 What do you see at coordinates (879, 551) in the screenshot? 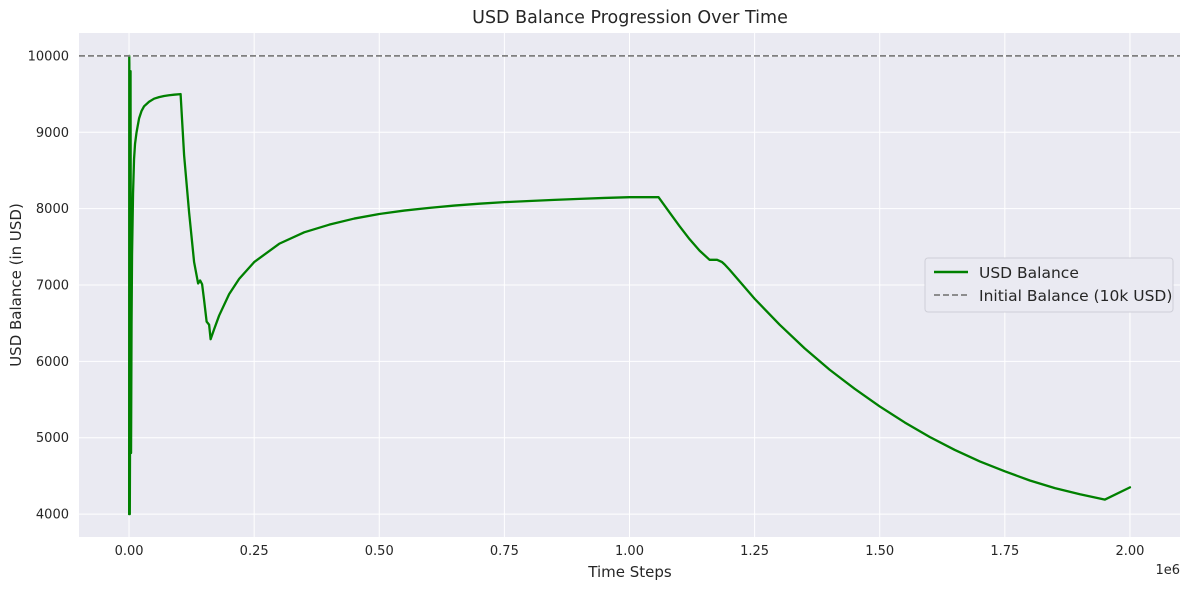
I see `x-tick-label: 1.50` at bounding box center [879, 551].